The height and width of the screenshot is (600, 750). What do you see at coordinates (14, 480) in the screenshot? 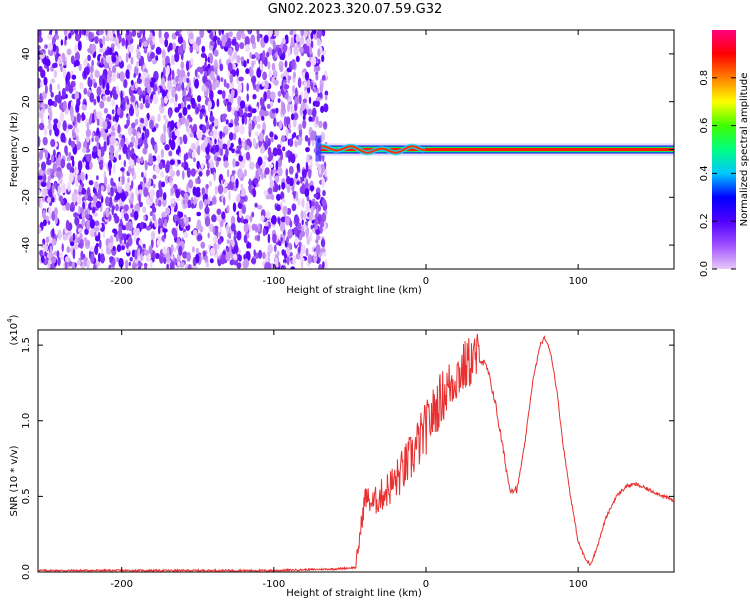
I see `y-axis-label: SNR (10 * v/v)` at bounding box center [14, 480].